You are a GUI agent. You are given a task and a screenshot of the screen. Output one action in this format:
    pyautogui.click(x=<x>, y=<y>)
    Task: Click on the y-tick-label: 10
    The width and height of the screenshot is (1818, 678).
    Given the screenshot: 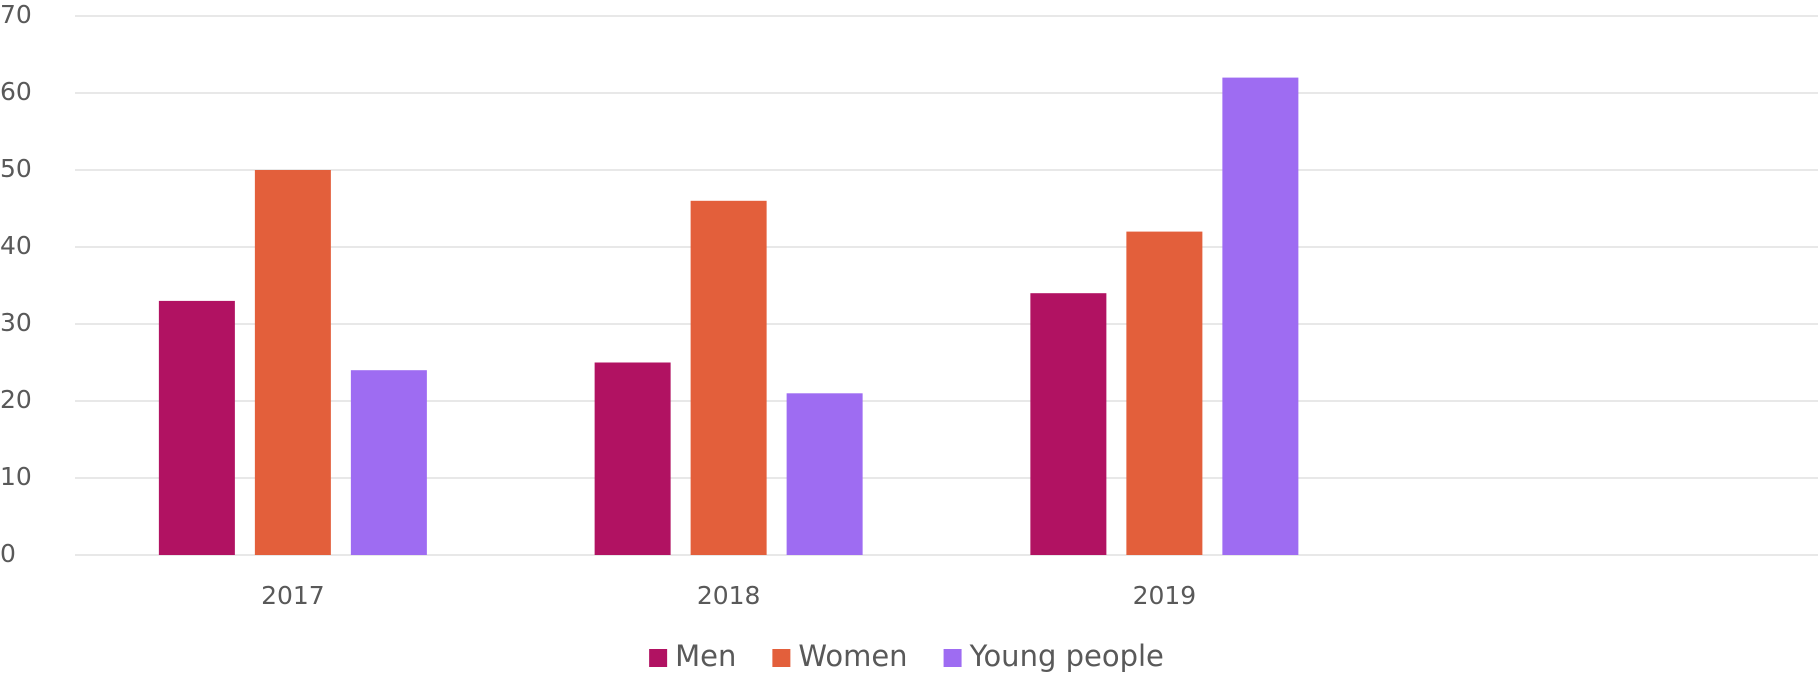 What is the action you would take?
    pyautogui.click(x=16, y=476)
    